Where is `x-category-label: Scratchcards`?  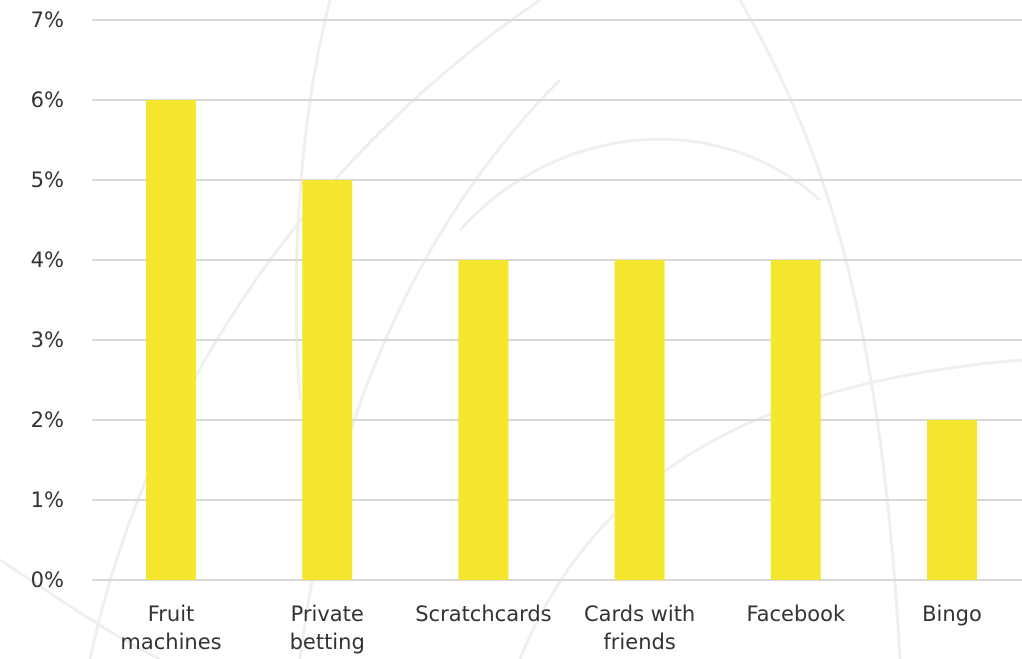 x-category-label: Scratchcards is located at coordinates (483, 614).